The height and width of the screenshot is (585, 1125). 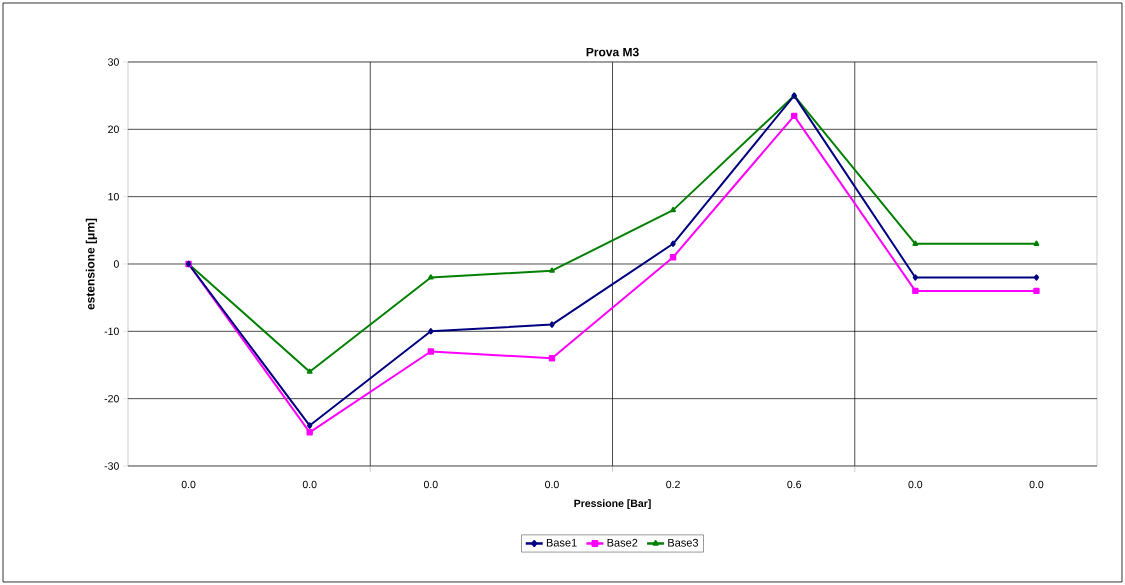 What do you see at coordinates (683, 542) in the screenshot?
I see `legend-label: Base3` at bounding box center [683, 542].